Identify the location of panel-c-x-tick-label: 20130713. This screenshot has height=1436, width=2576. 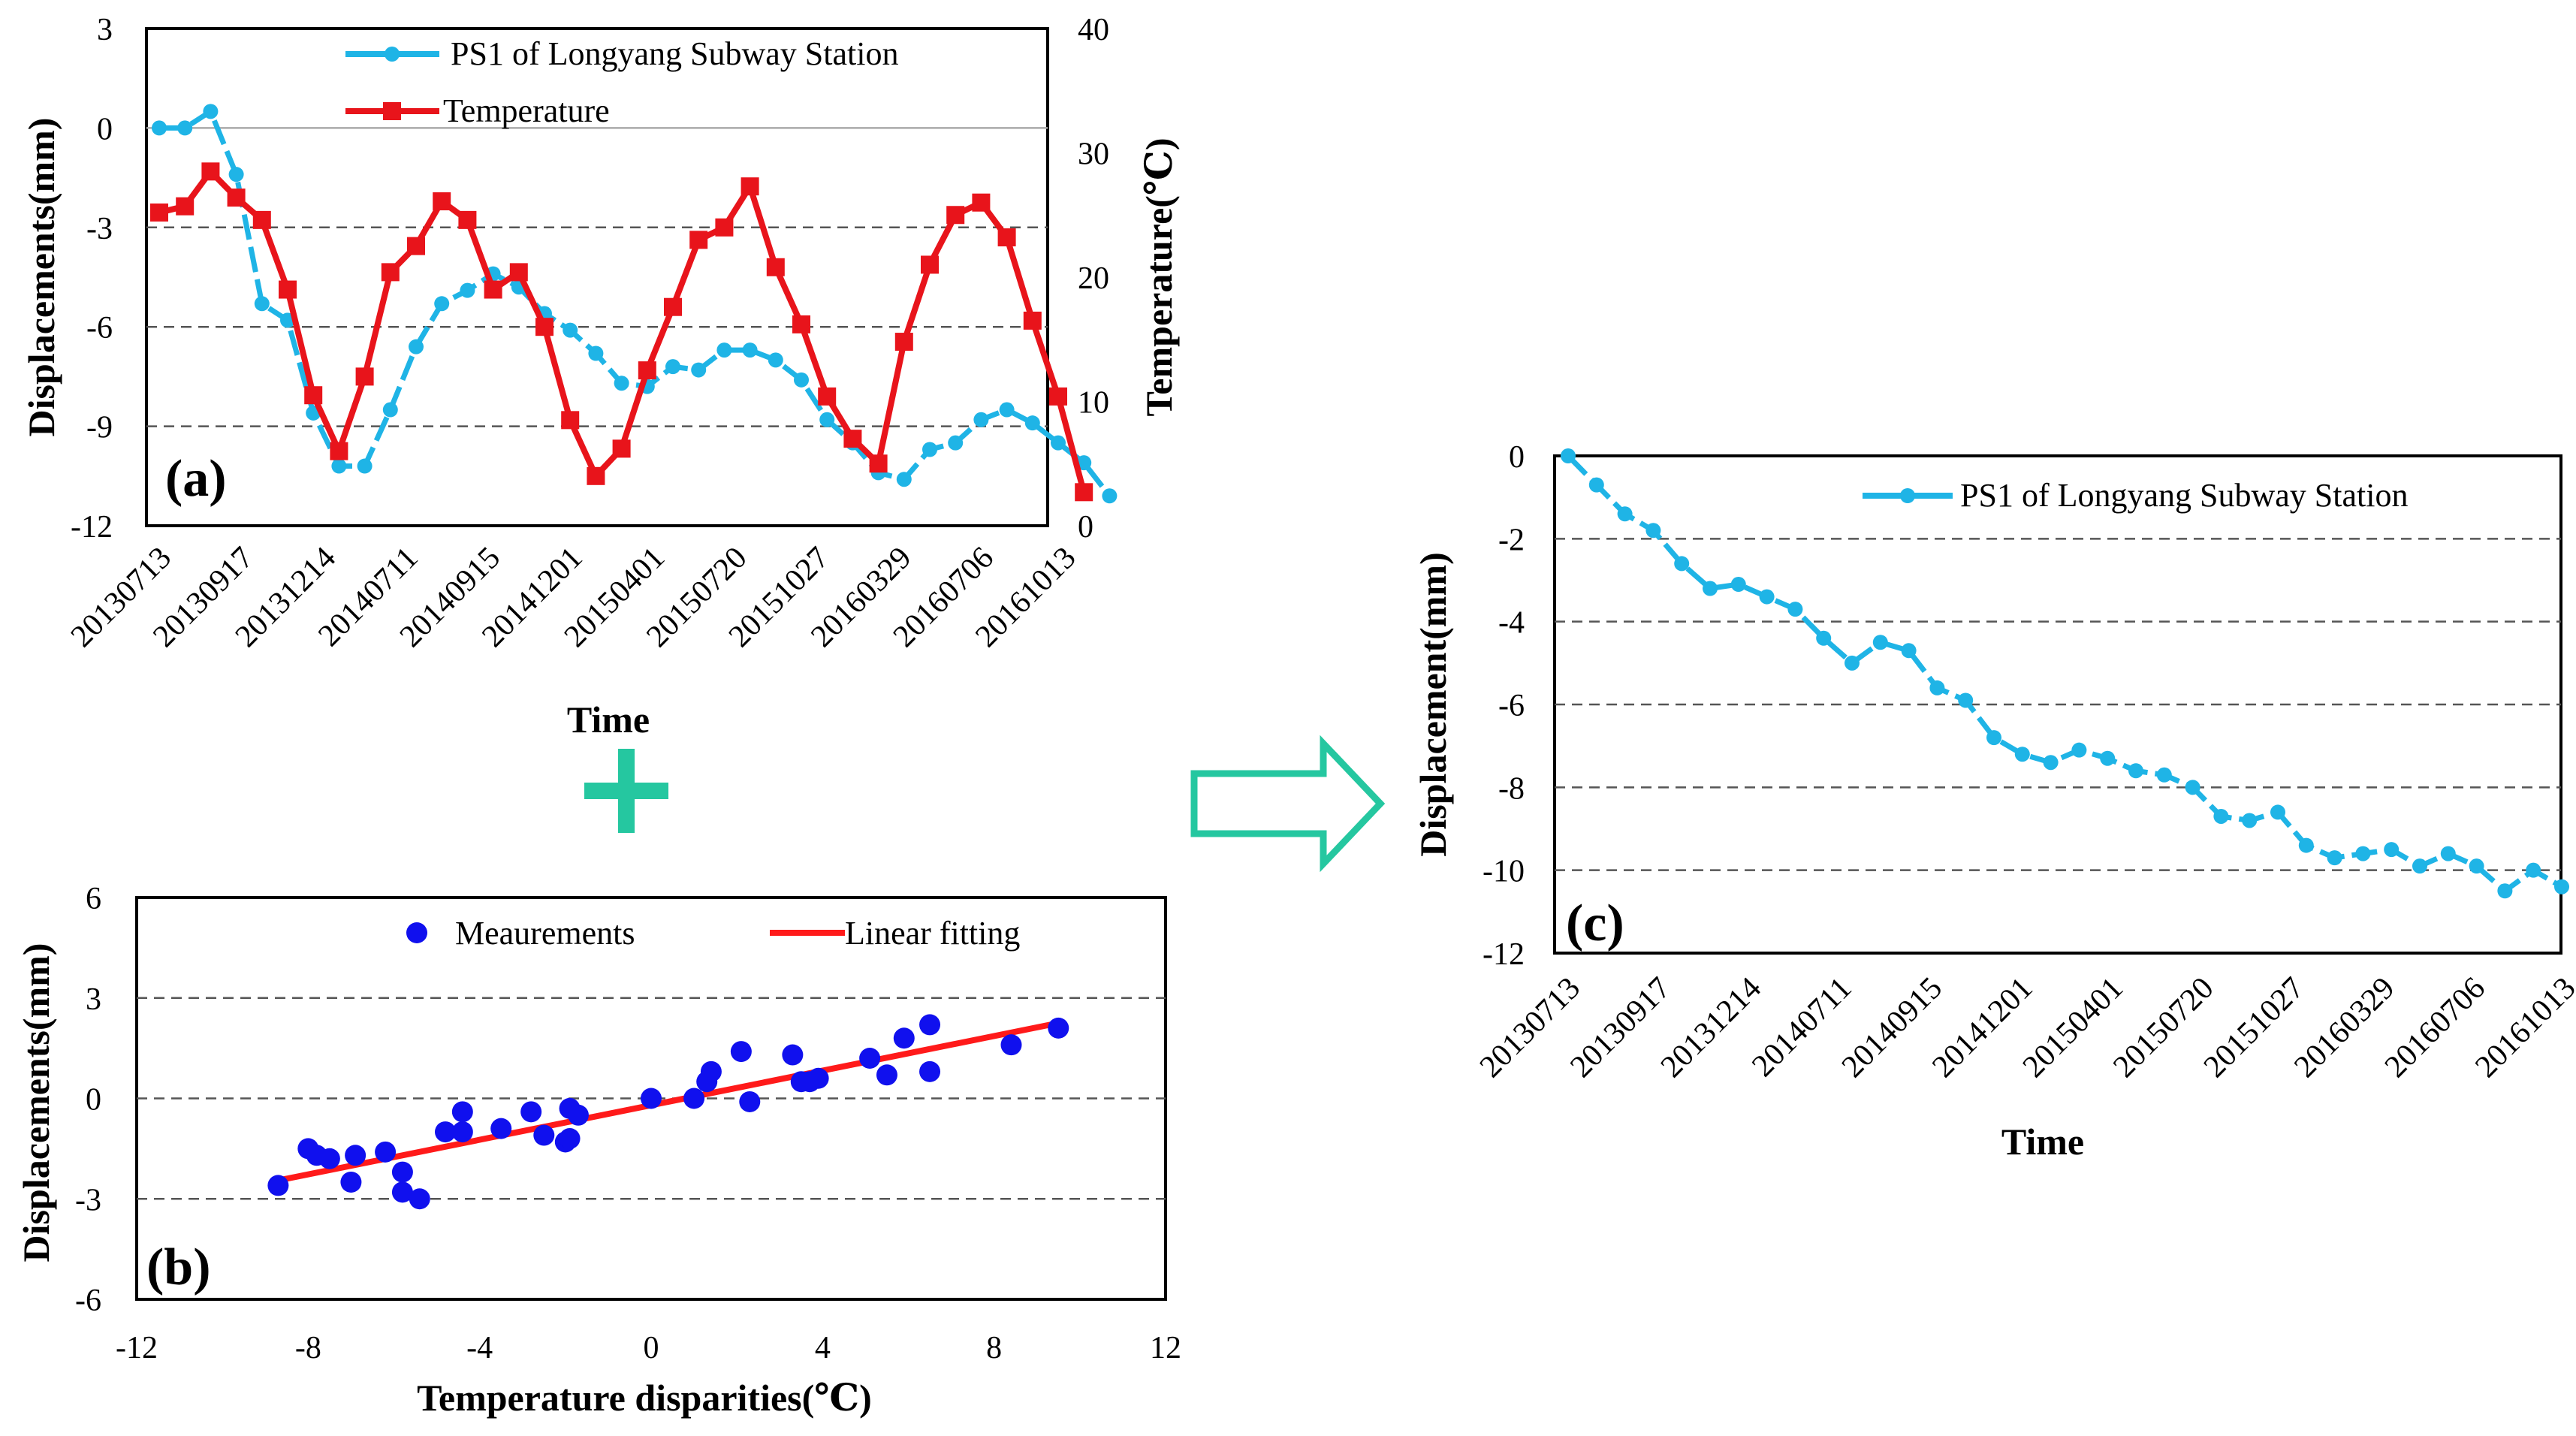
(1530, 1028).